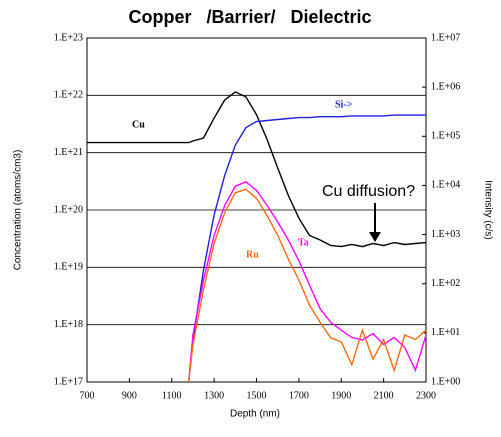  What do you see at coordinates (445, 136) in the screenshot?
I see `y2-tick-label: 1.E+05` at bounding box center [445, 136].